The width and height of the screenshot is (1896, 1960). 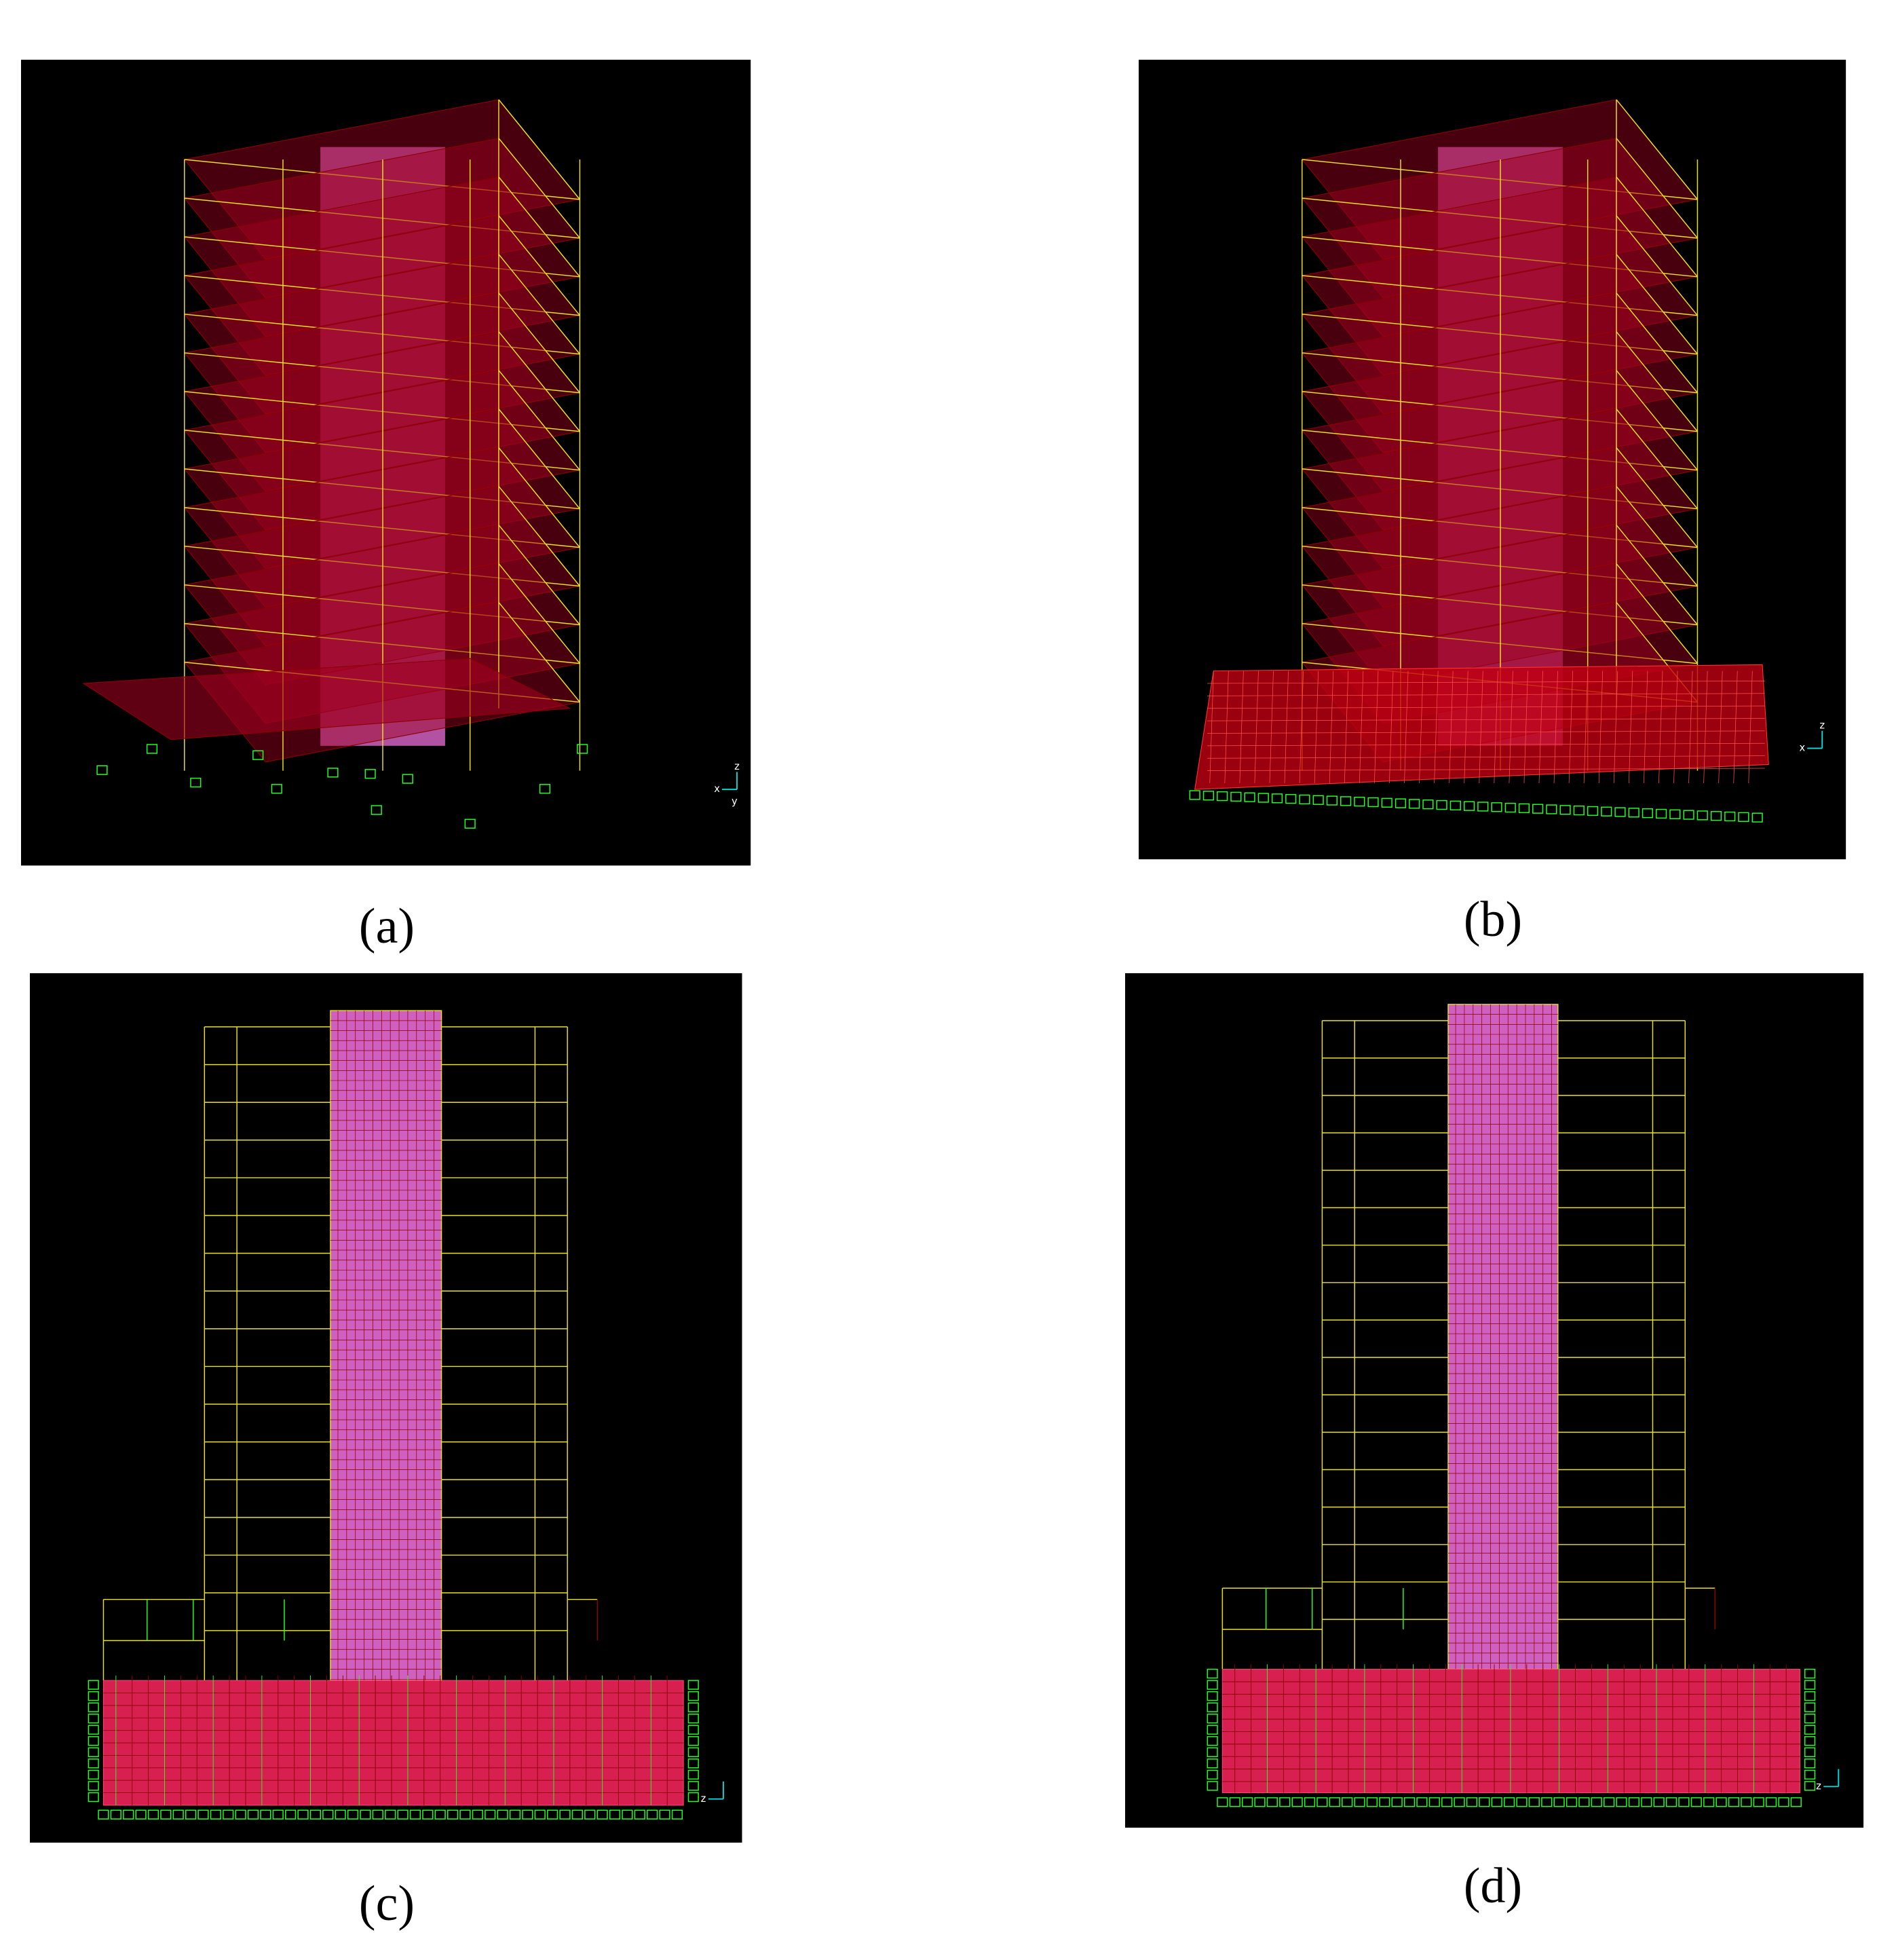 What do you see at coordinates (735, 802) in the screenshot?
I see `axis-label: y` at bounding box center [735, 802].